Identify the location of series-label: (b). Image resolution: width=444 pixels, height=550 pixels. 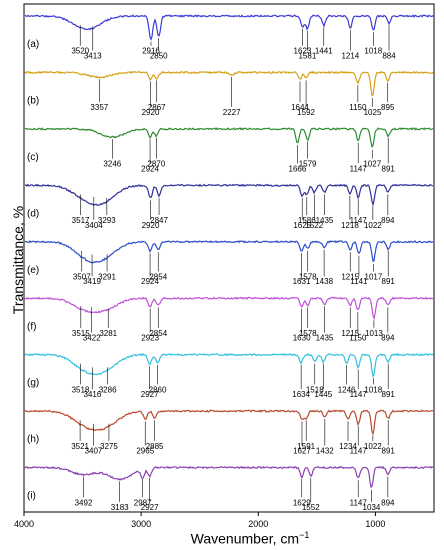
(33, 100).